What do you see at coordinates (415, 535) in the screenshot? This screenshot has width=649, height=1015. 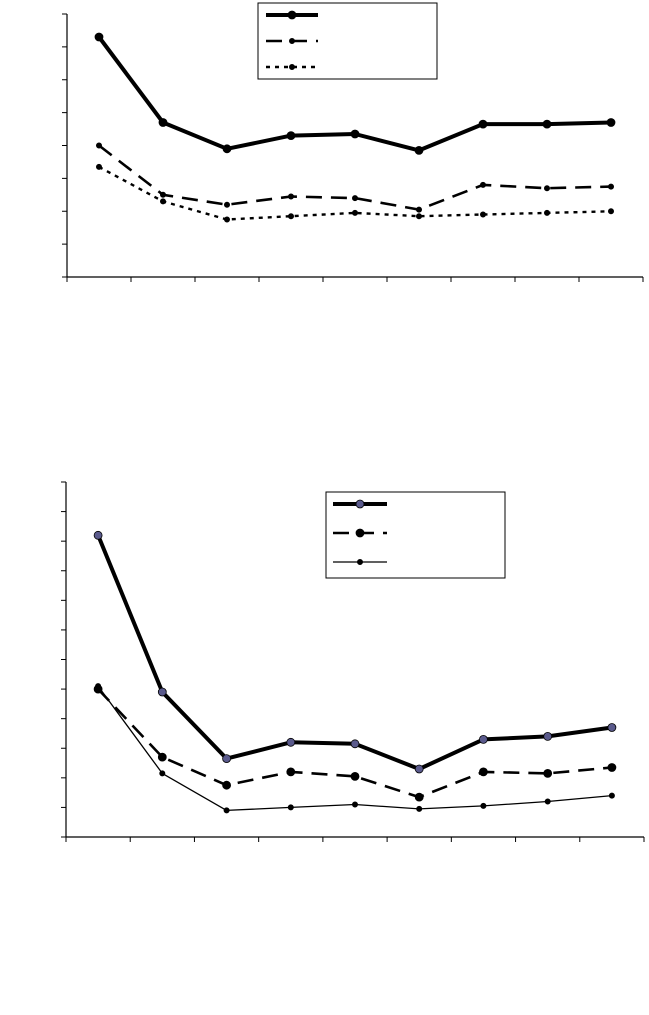 I see `legend-box` at bounding box center [415, 535].